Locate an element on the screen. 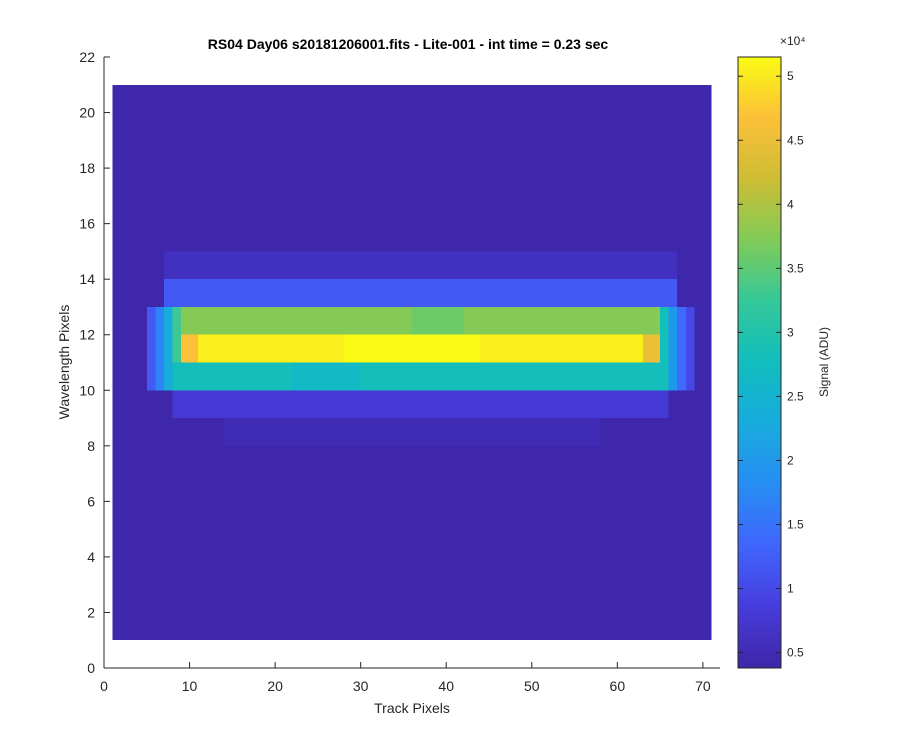  colorbar-exponent: ×10⁴ is located at coordinates (793, 41).